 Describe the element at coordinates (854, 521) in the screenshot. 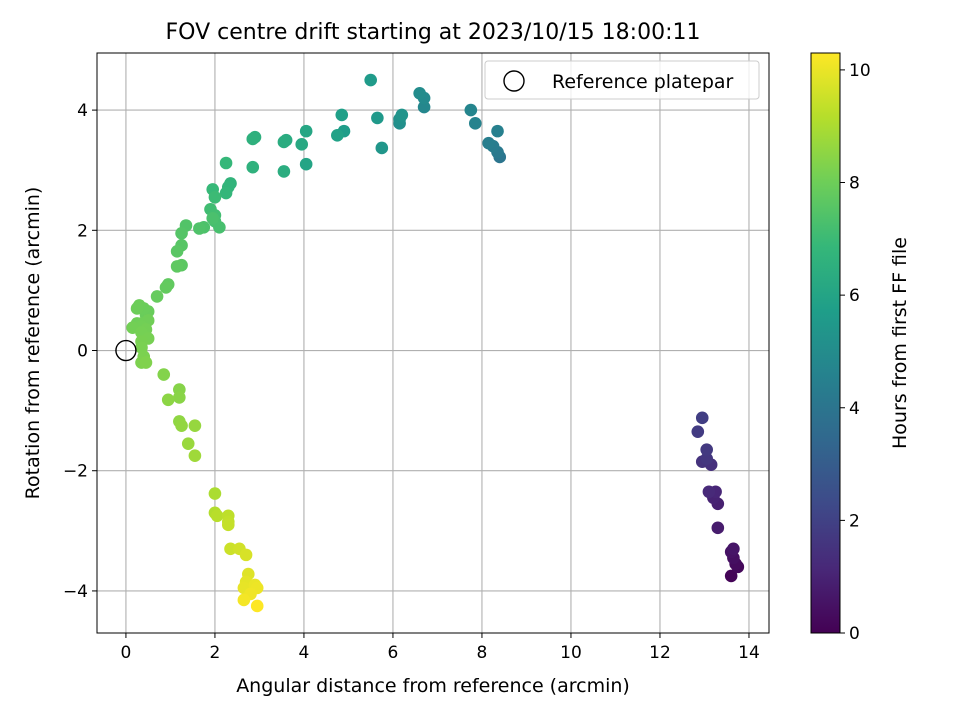

I see `colorbar-tick-label: 2` at that location.